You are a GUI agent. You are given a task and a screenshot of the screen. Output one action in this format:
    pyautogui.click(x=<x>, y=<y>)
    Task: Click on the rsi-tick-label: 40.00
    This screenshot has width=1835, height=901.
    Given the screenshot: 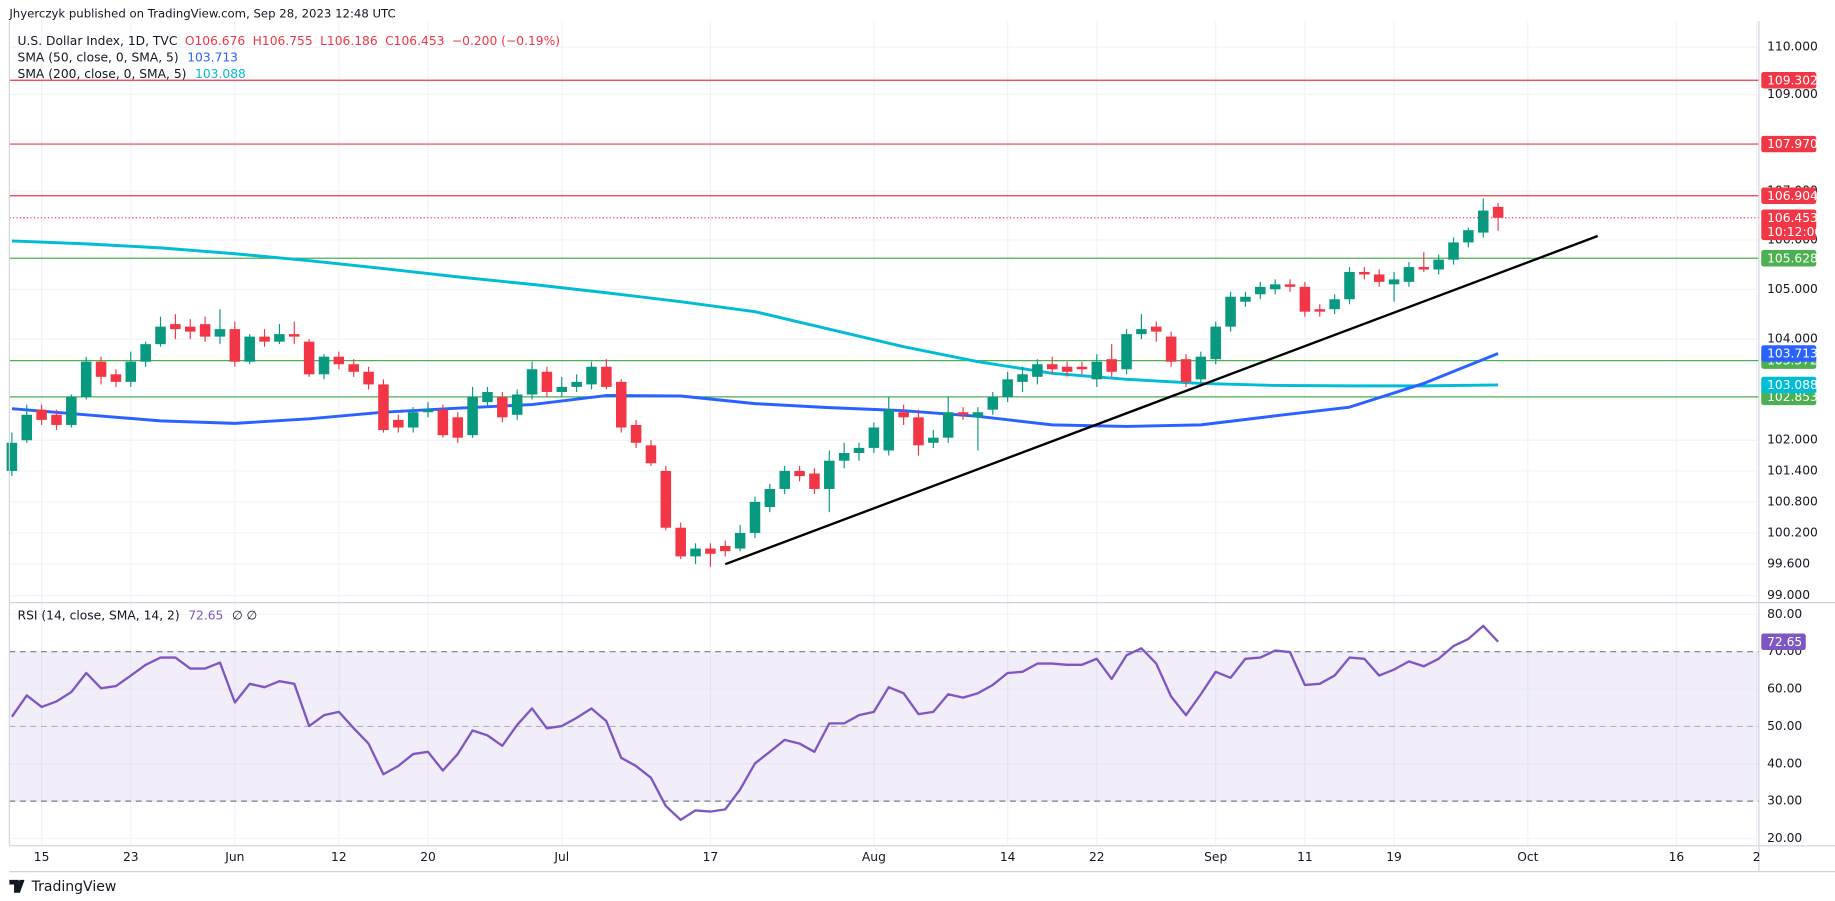 What is the action you would take?
    pyautogui.click(x=1784, y=763)
    